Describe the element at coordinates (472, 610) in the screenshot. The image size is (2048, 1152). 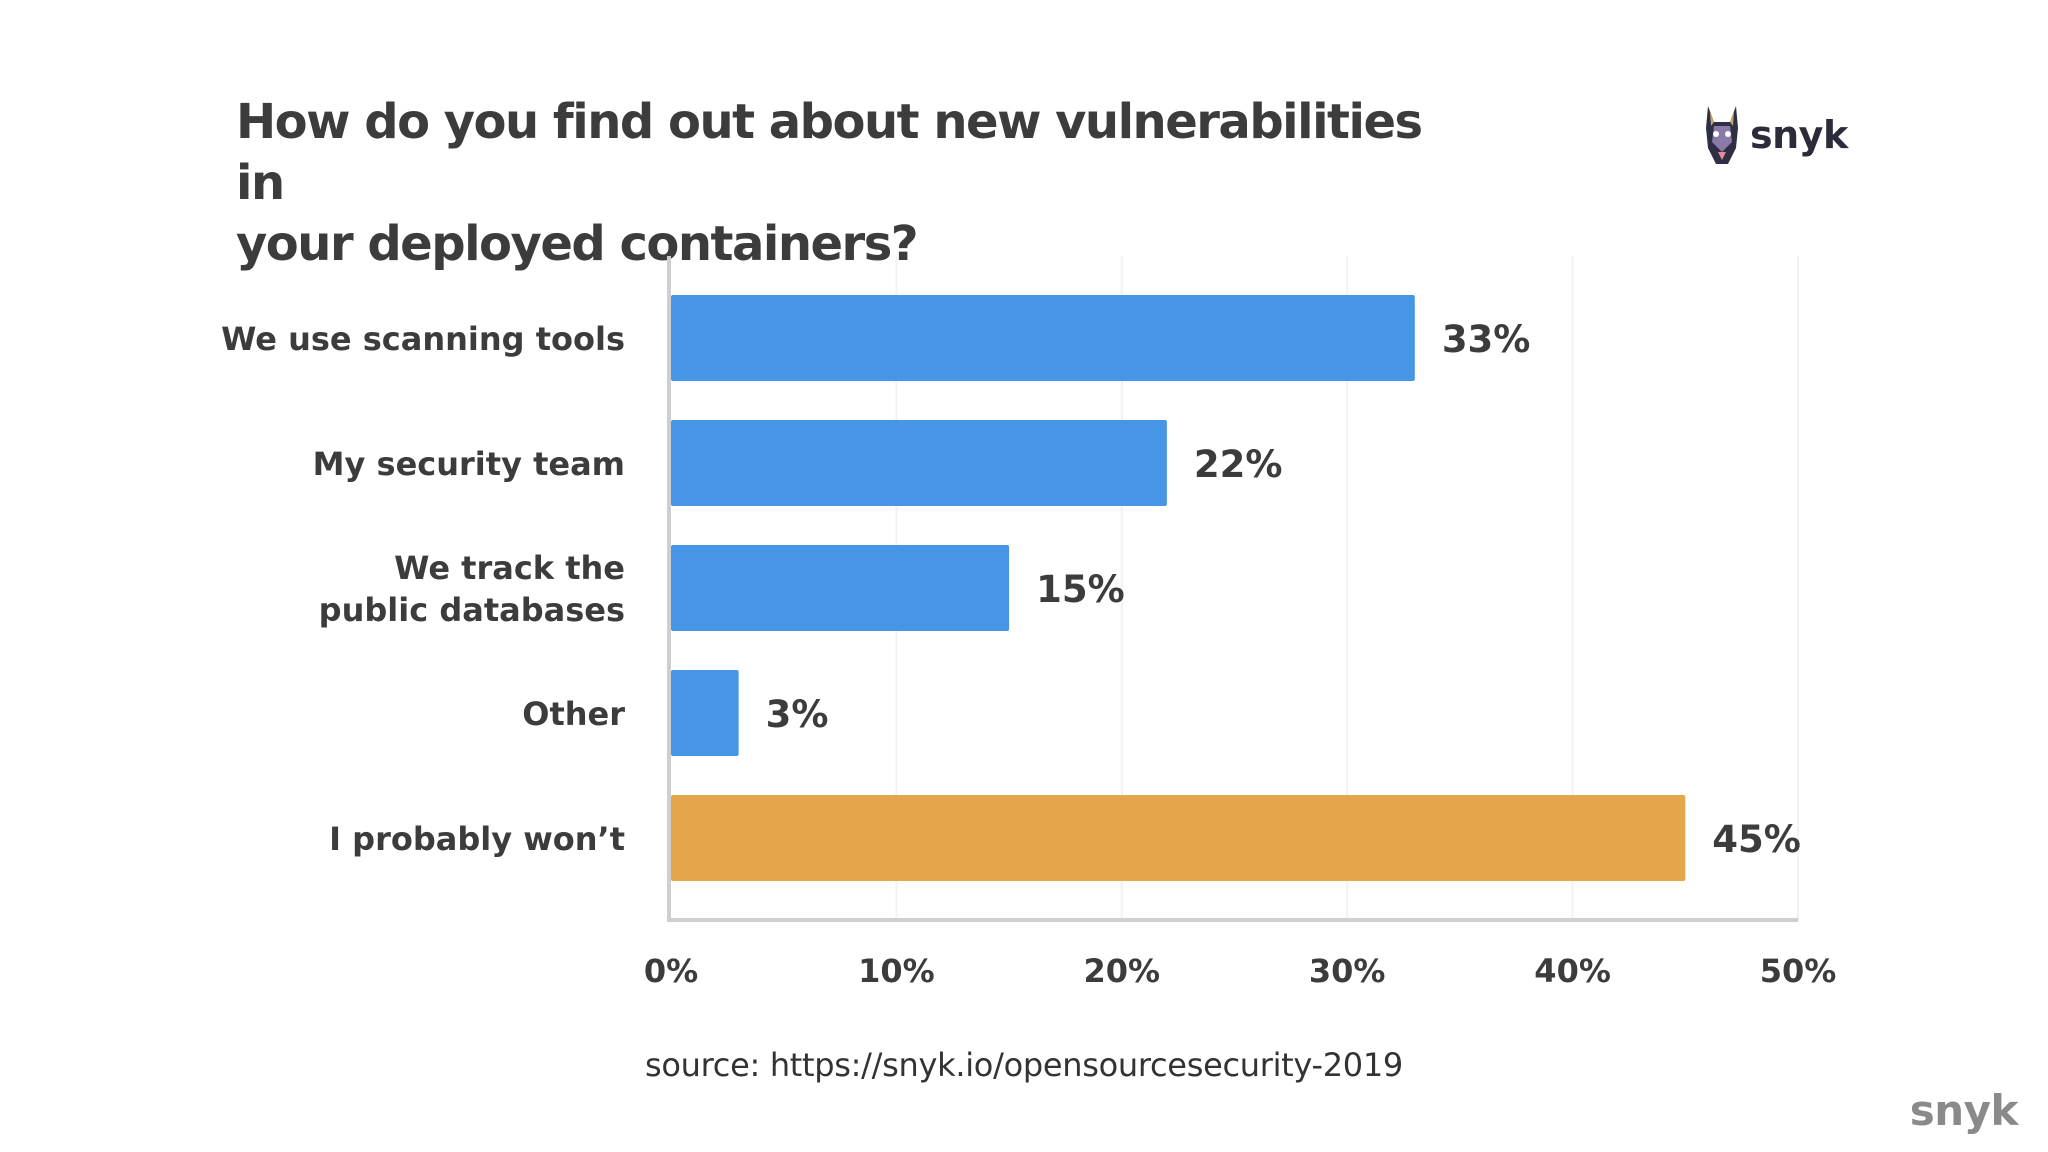
I see `category-label: public databases` at that location.